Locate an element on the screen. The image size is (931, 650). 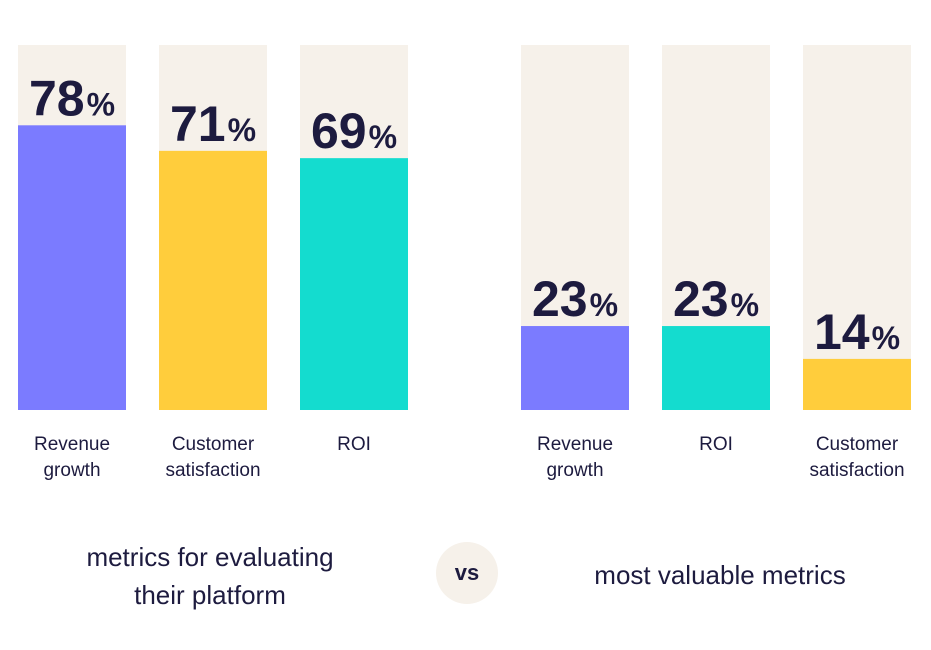
category-label-0-1-0: Customer is located at coordinates (213, 444).